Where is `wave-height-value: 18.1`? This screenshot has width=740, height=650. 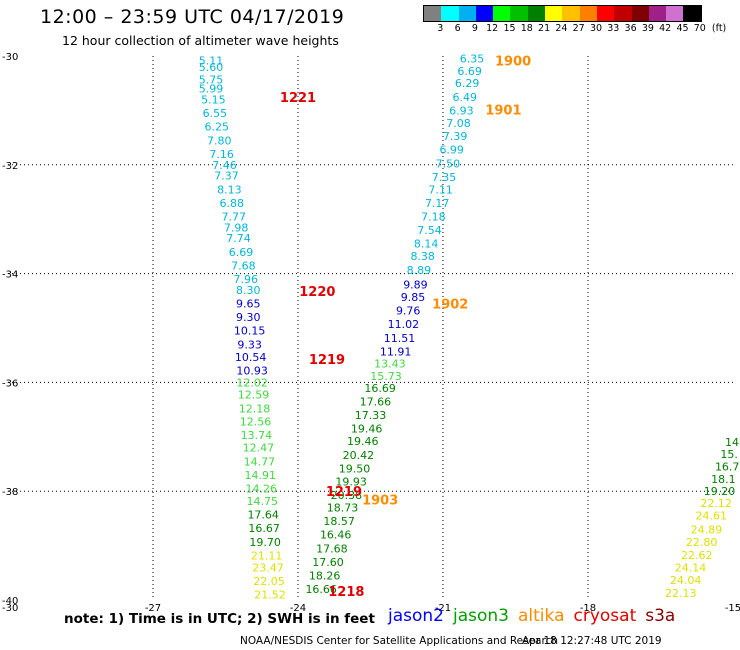
wave-height-value: 18.1 is located at coordinates (723, 479).